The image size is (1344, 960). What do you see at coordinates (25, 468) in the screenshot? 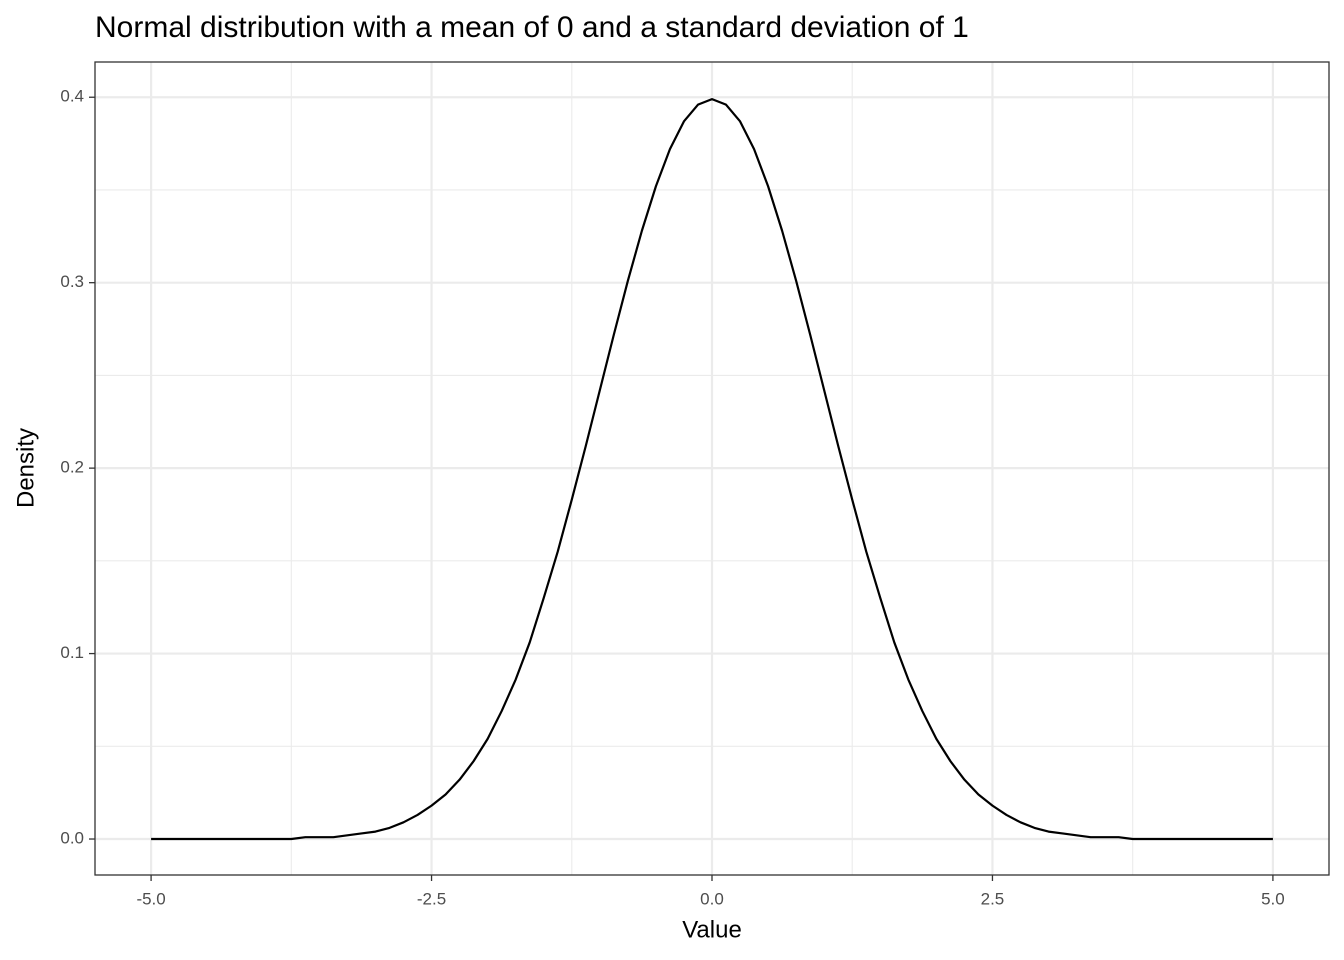
I see `y-axis-label: Density` at bounding box center [25, 468].